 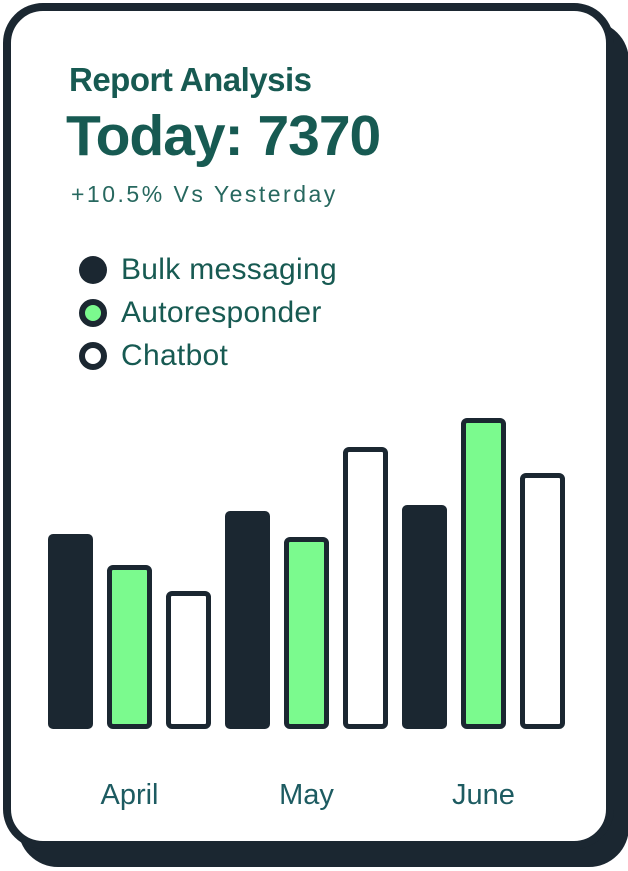 I want to click on legend-label: Bulk messaging, so click(x=229, y=269).